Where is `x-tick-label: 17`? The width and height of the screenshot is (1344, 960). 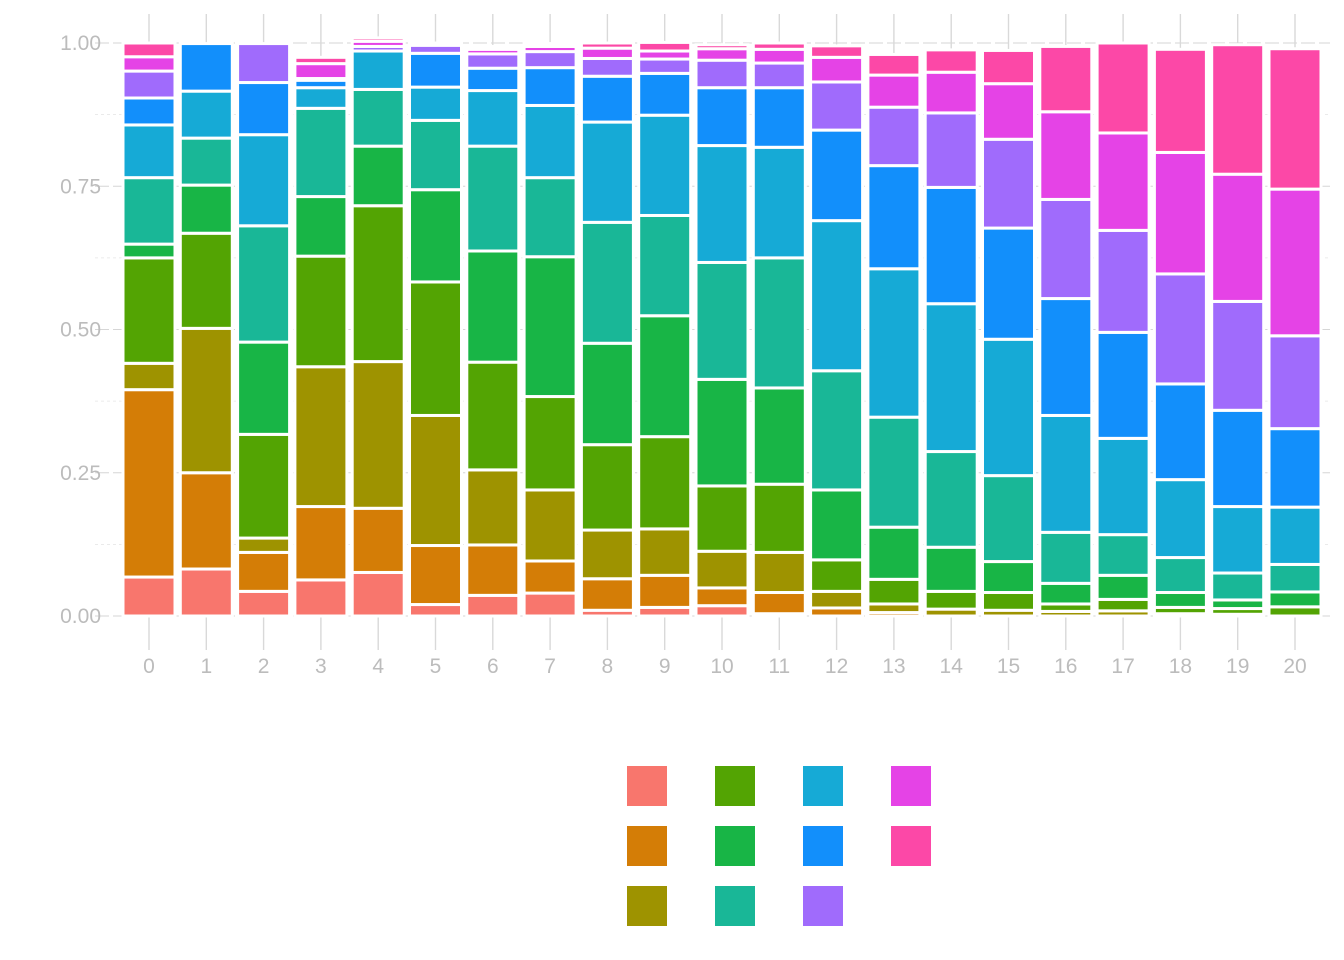 x-tick-label: 17 is located at coordinates (1122, 666).